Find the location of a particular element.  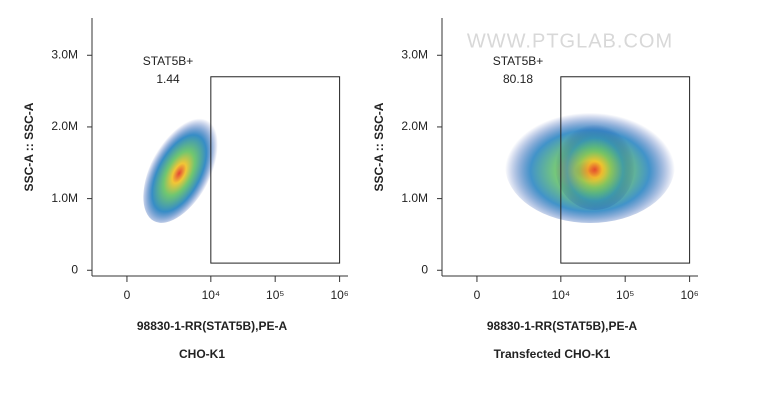

gate-value: 80.18 is located at coordinates (518, 79).